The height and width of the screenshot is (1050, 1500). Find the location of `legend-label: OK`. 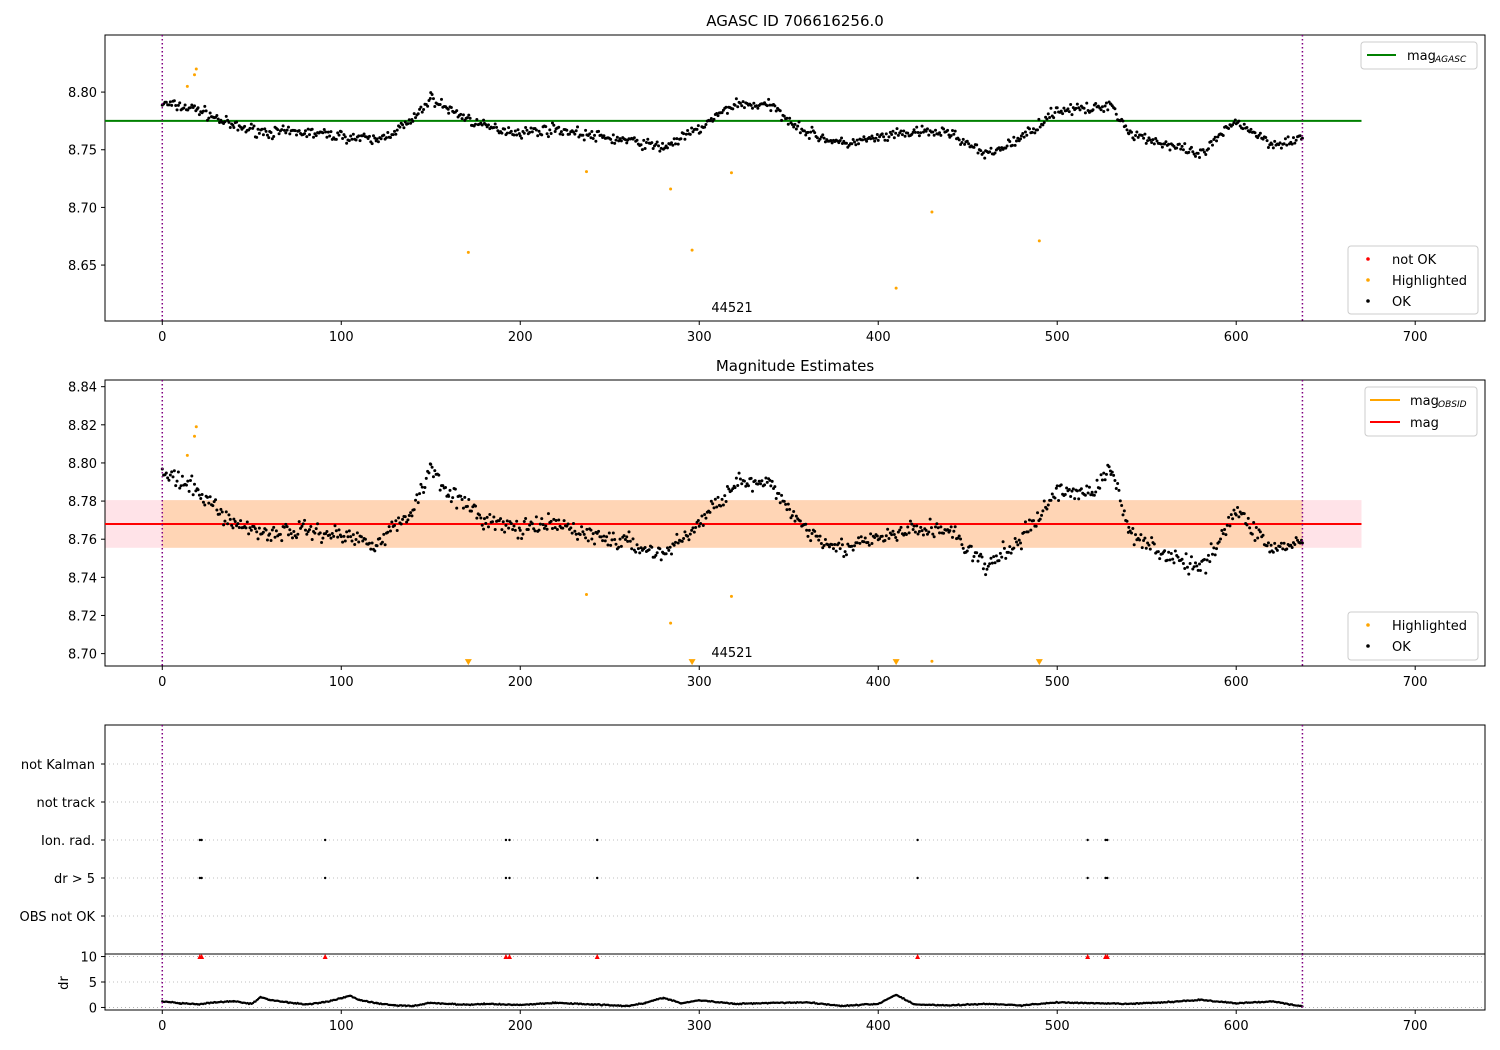

legend-label: OK is located at coordinates (1401, 647).